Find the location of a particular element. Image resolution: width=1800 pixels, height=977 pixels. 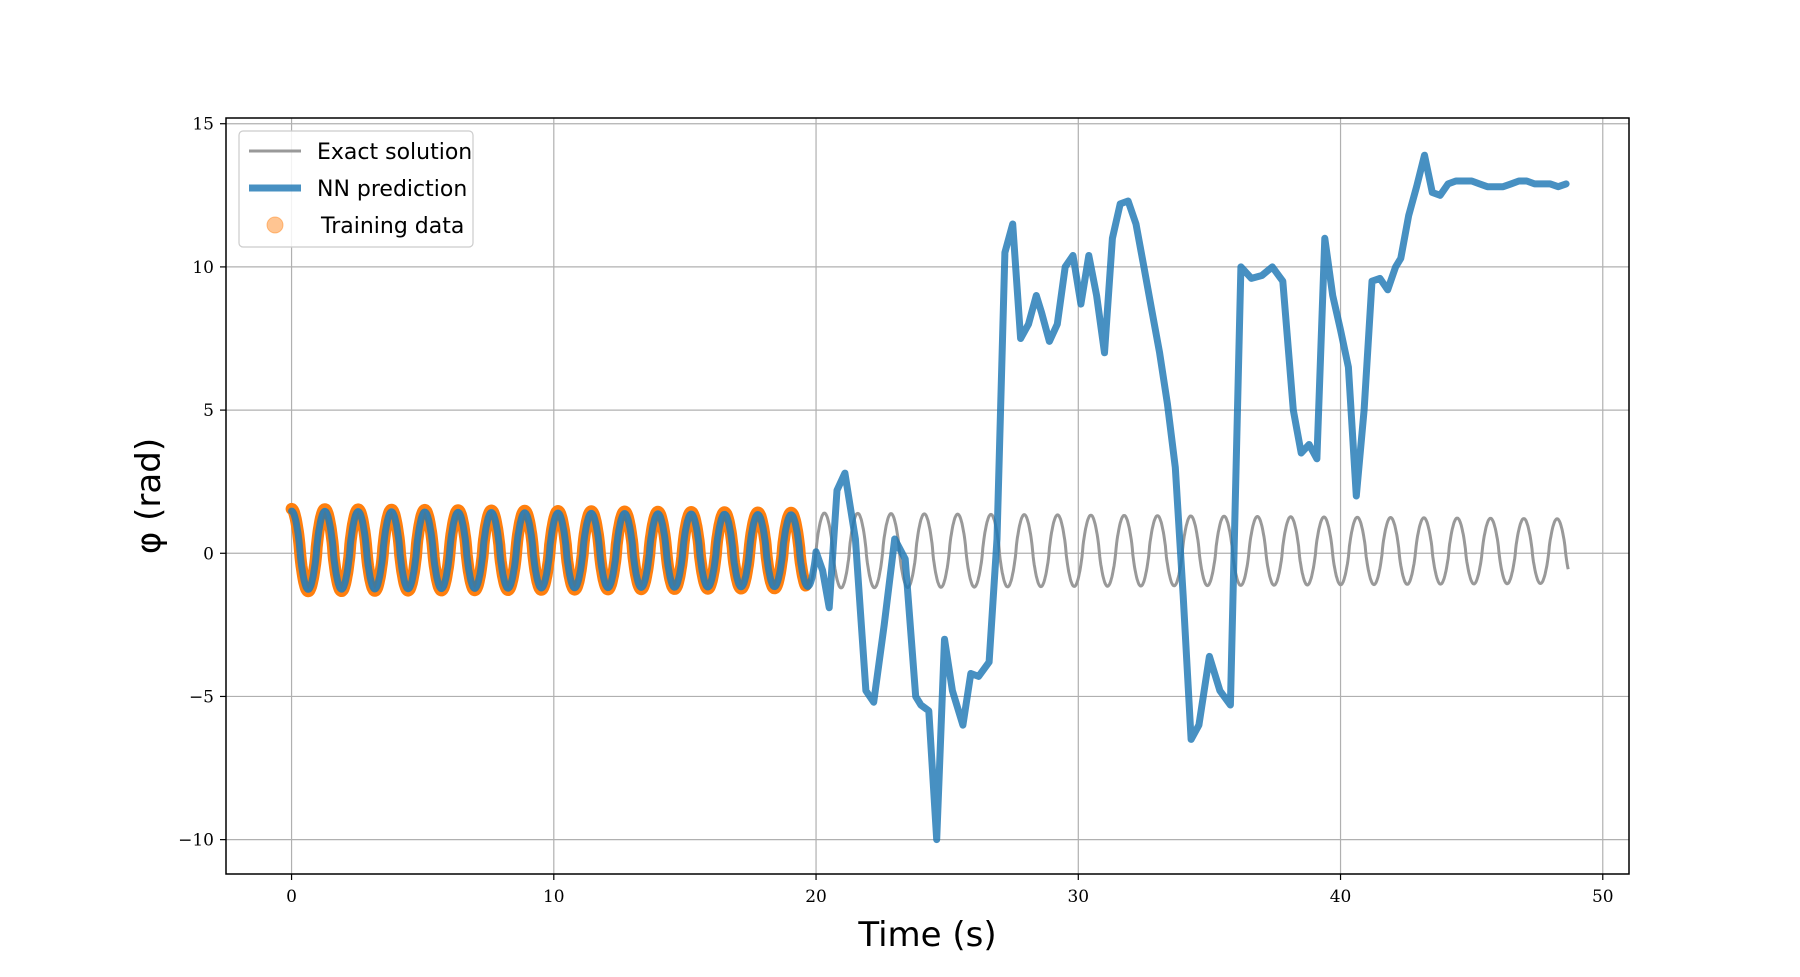

x-tick-label: 30 is located at coordinates (1078, 897).